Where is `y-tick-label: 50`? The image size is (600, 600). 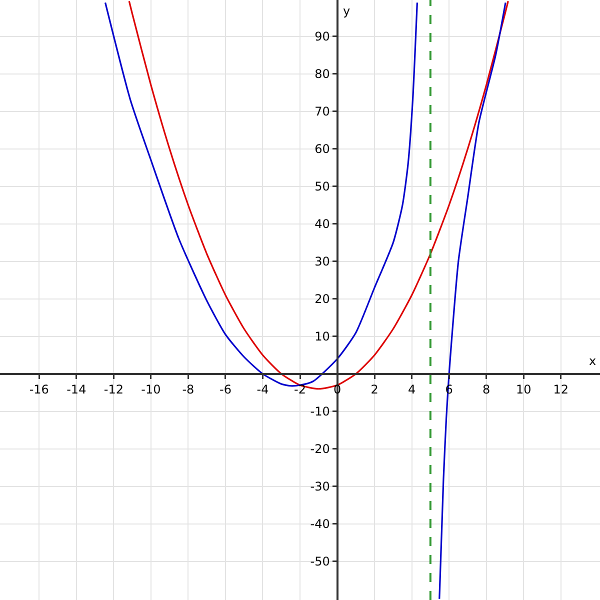
y-tick-label: 50 is located at coordinates (322, 187).